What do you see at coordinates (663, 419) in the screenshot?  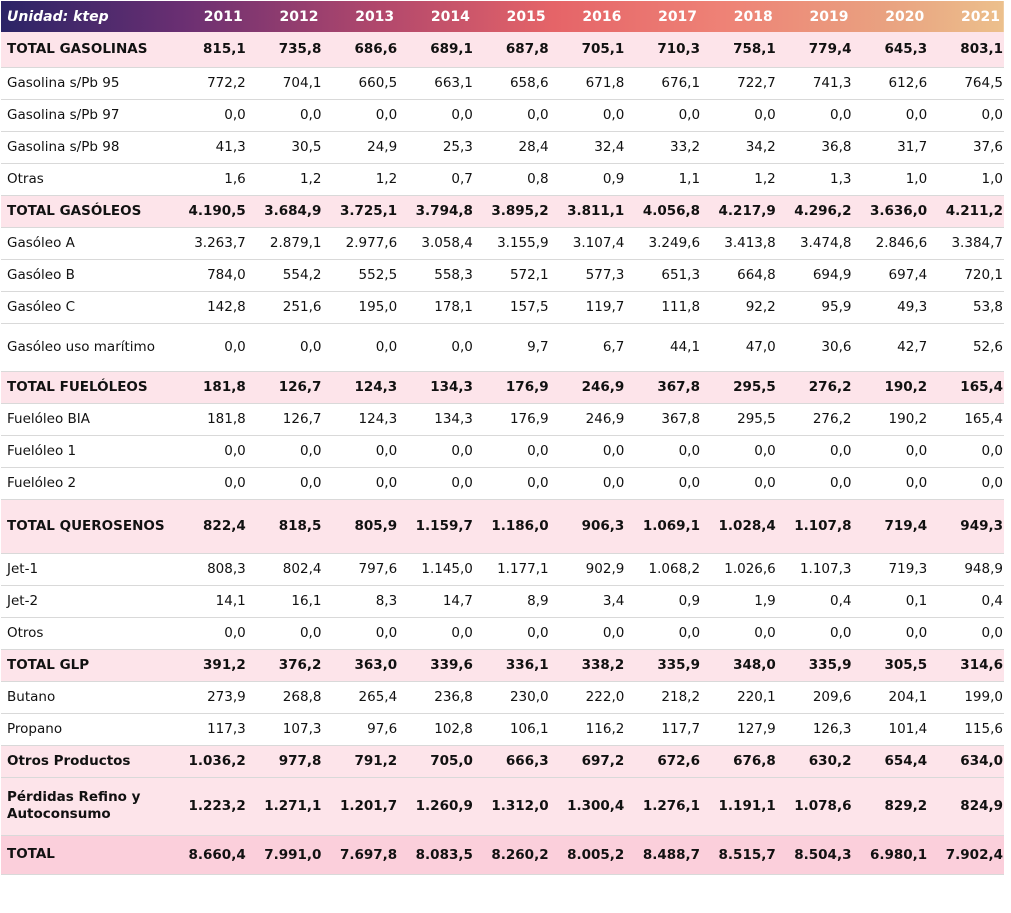 I see `cell-value: 367,8` at bounding box center [663, 419].